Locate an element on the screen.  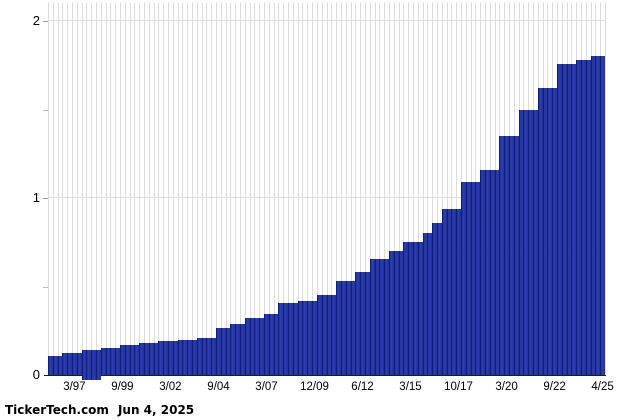
x-axis-label: 3/20 is located at coordinates (506, 387).